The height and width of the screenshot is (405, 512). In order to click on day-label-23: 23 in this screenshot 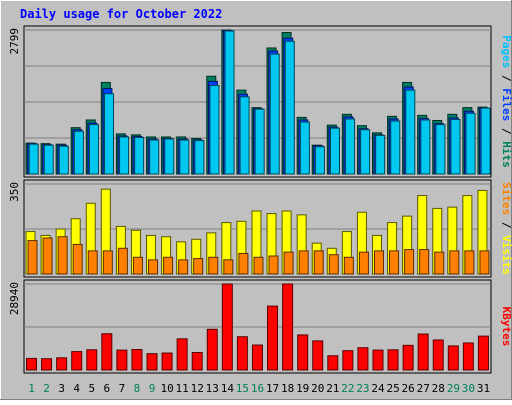, I will do `click(362, 388)`.